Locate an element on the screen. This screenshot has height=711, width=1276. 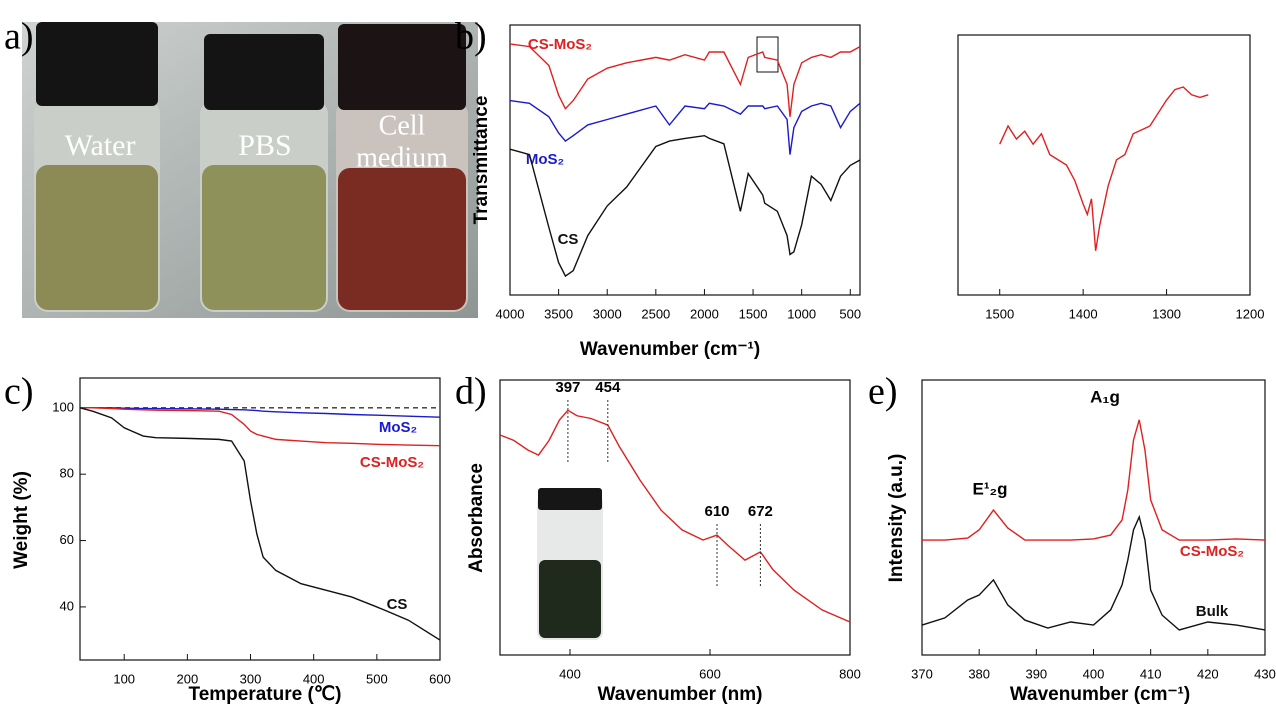
y-axis-label: Intensity (a.u.) is located at coordinates (896, 518).